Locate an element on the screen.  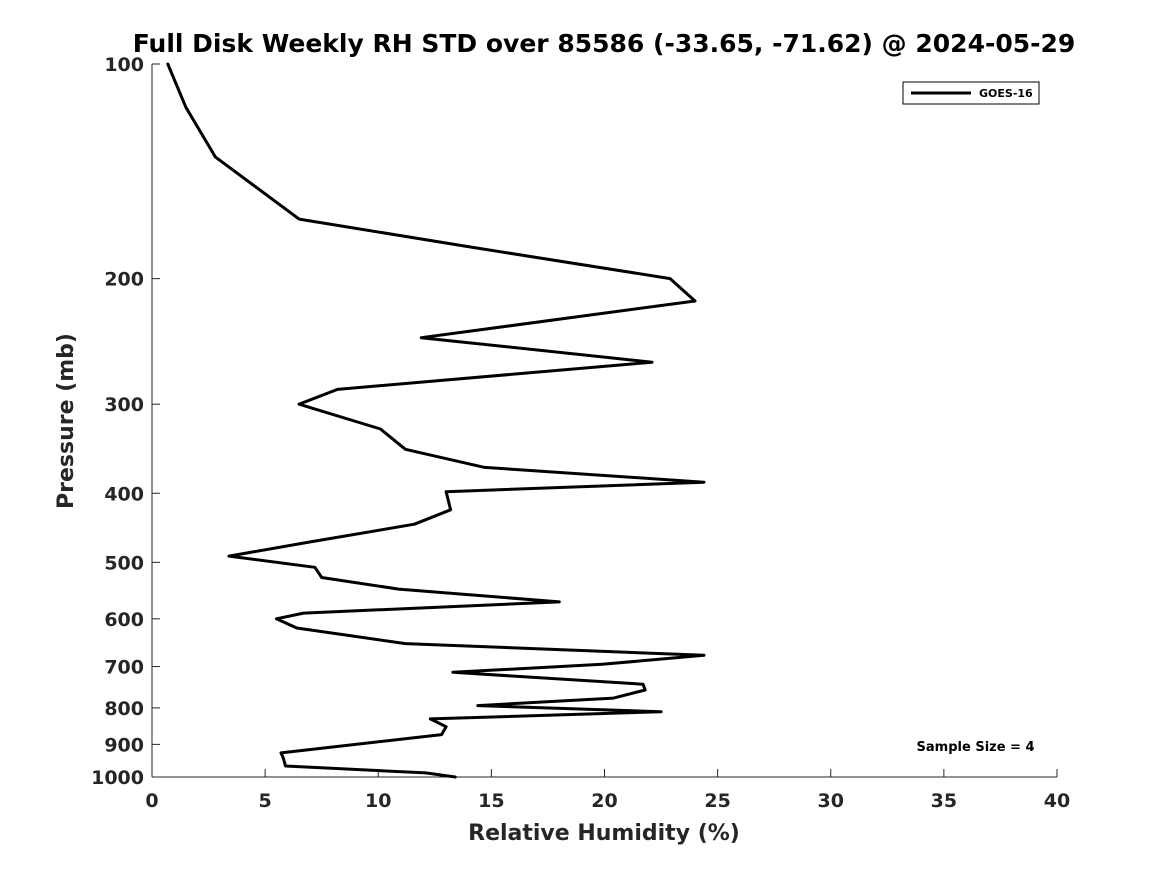
y-tick-label: 1000 is located at coordinates (117, 778).